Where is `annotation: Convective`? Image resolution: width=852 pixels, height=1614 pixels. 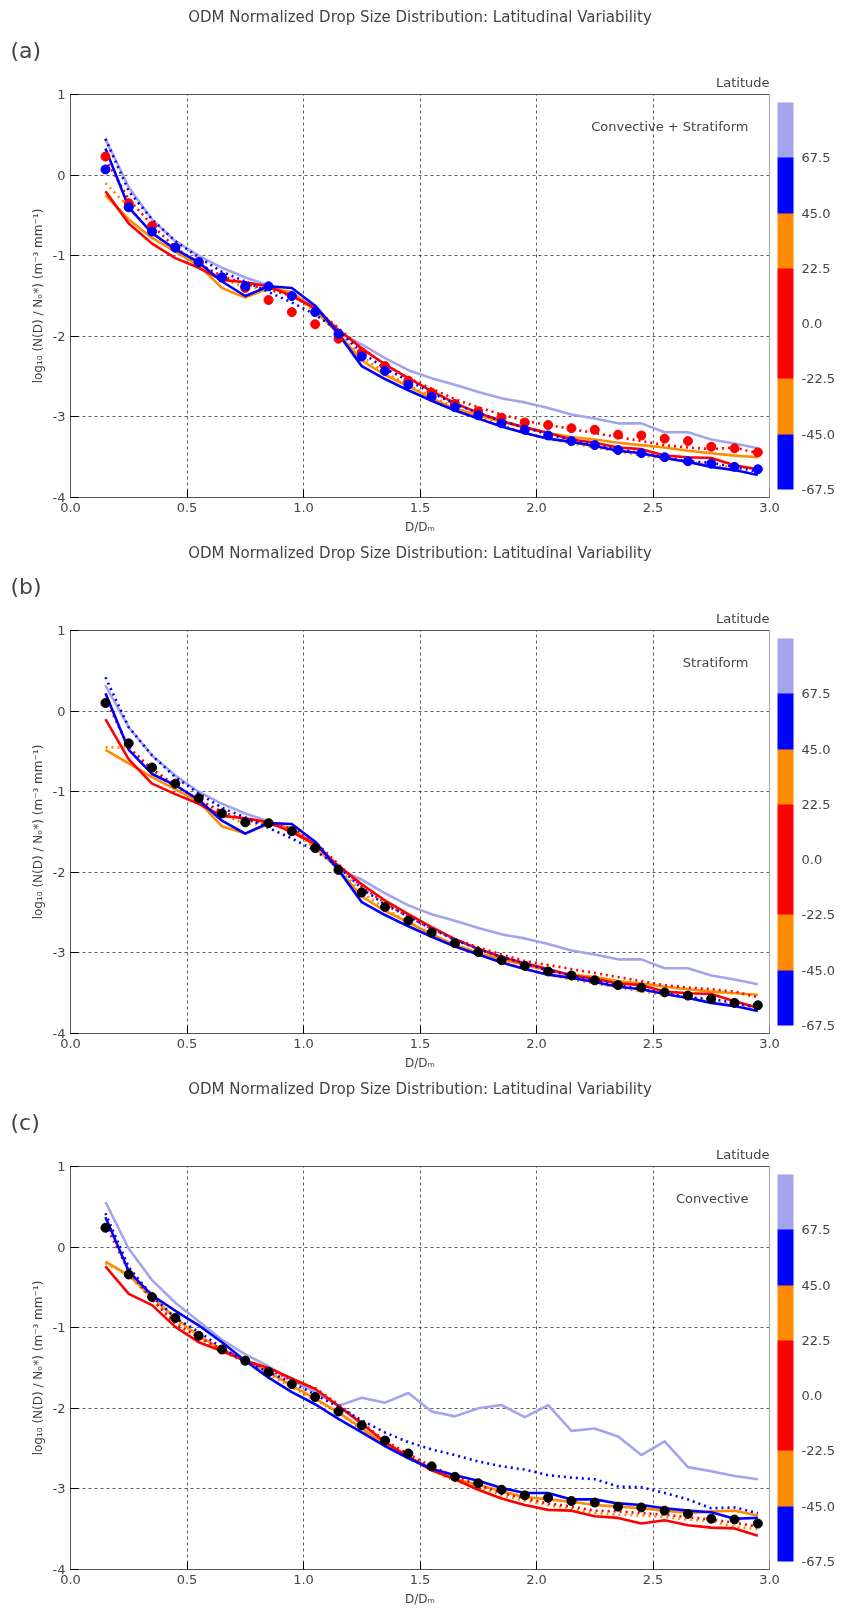 annotation: Convective is located at coordinates (712, 1199).